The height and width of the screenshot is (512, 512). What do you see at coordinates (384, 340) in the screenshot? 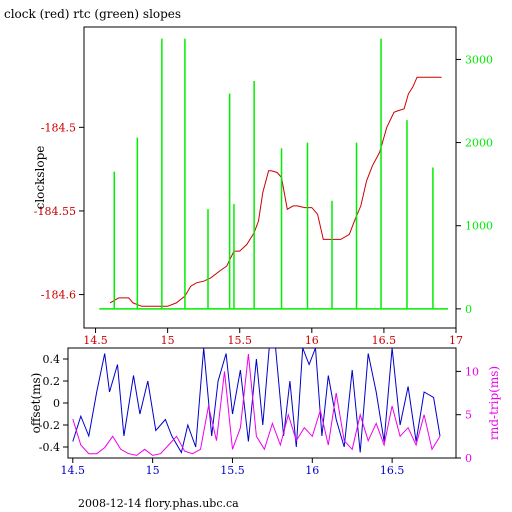
I see `panel1-x-tick-label: 16.5` at bounding box center [384, 340].